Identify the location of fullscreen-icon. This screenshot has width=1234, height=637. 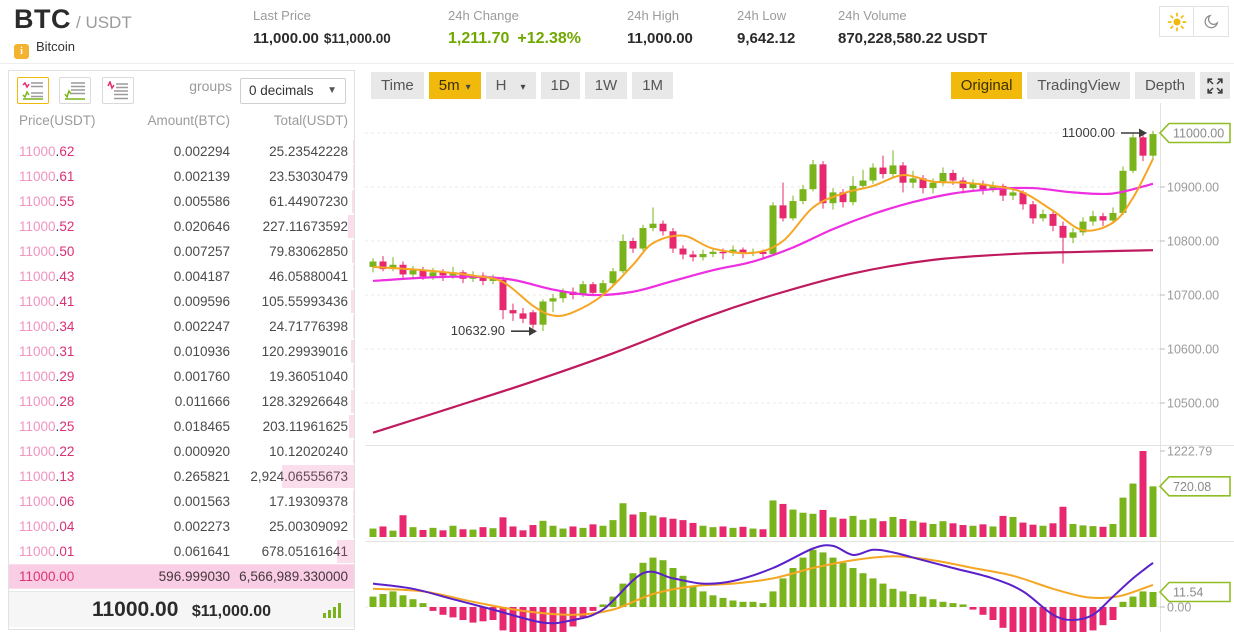
(1215, 85).